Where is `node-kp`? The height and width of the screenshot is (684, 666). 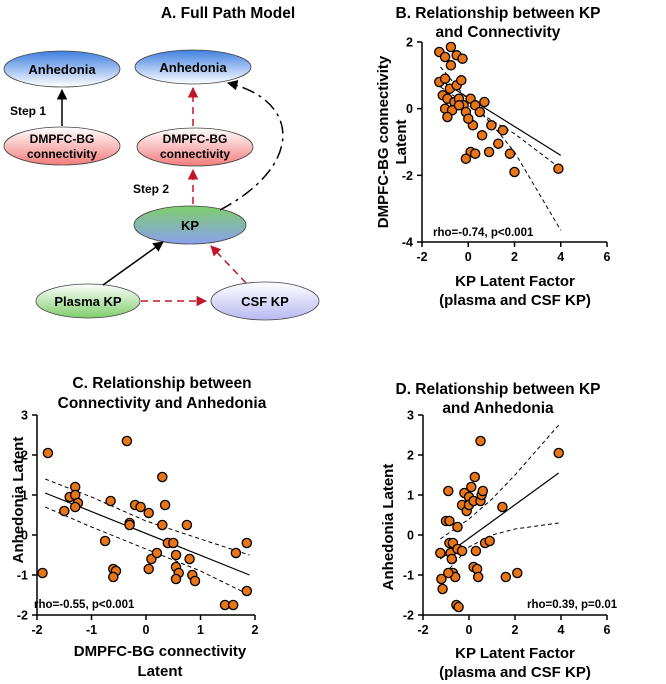 node-kp is located at coordinates (190, 225).